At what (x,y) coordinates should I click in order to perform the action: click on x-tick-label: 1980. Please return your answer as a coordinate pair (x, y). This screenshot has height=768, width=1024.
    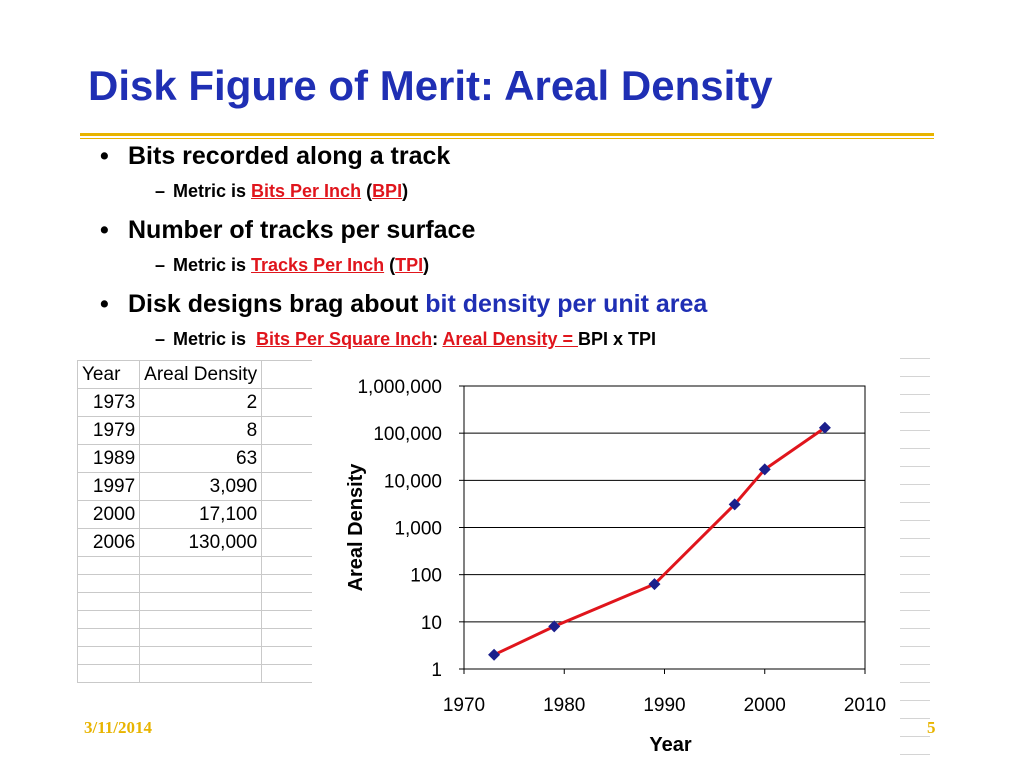
    Looking at the image, I should click on (564, 705).